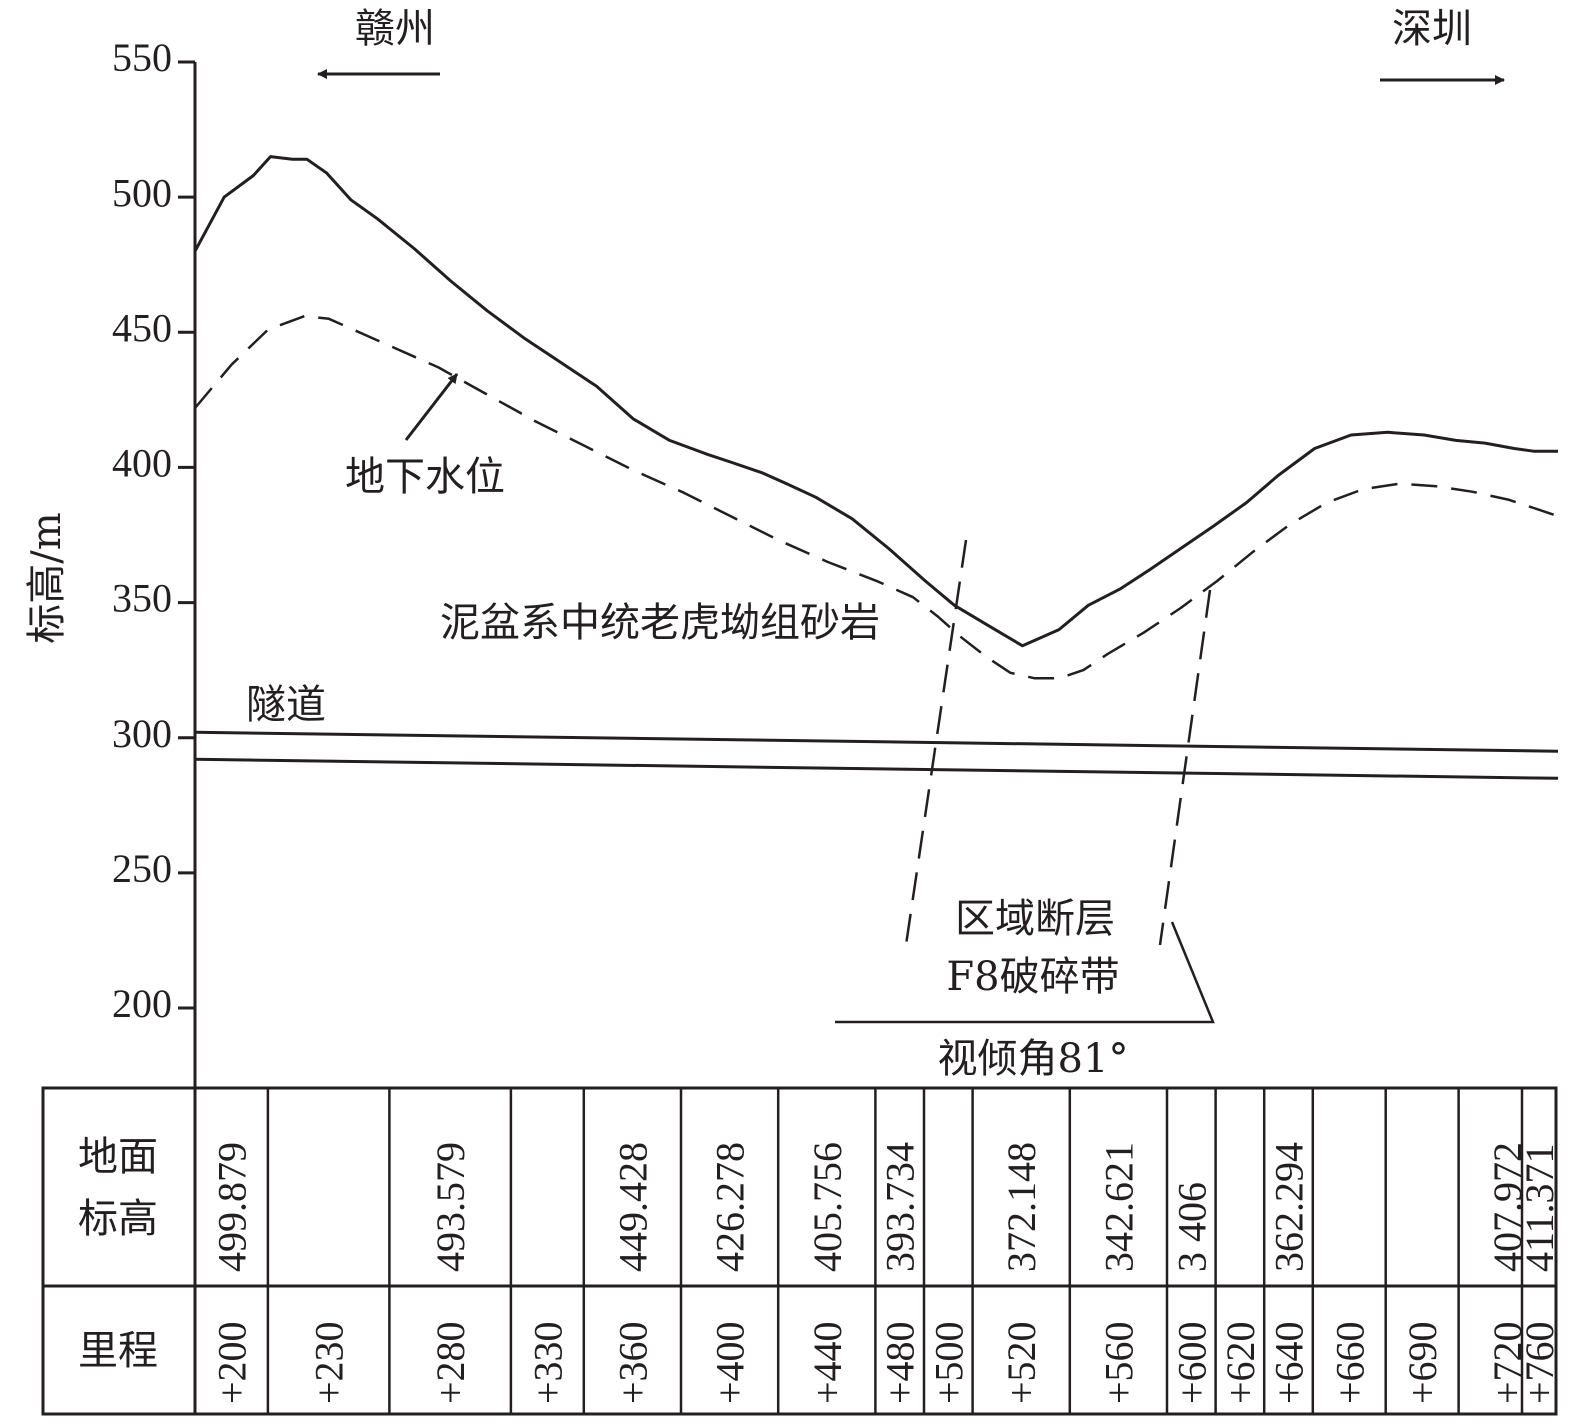 The image size is (1575, 1423). I want to click on chainage-cell: +760, so click(1539, 1362).